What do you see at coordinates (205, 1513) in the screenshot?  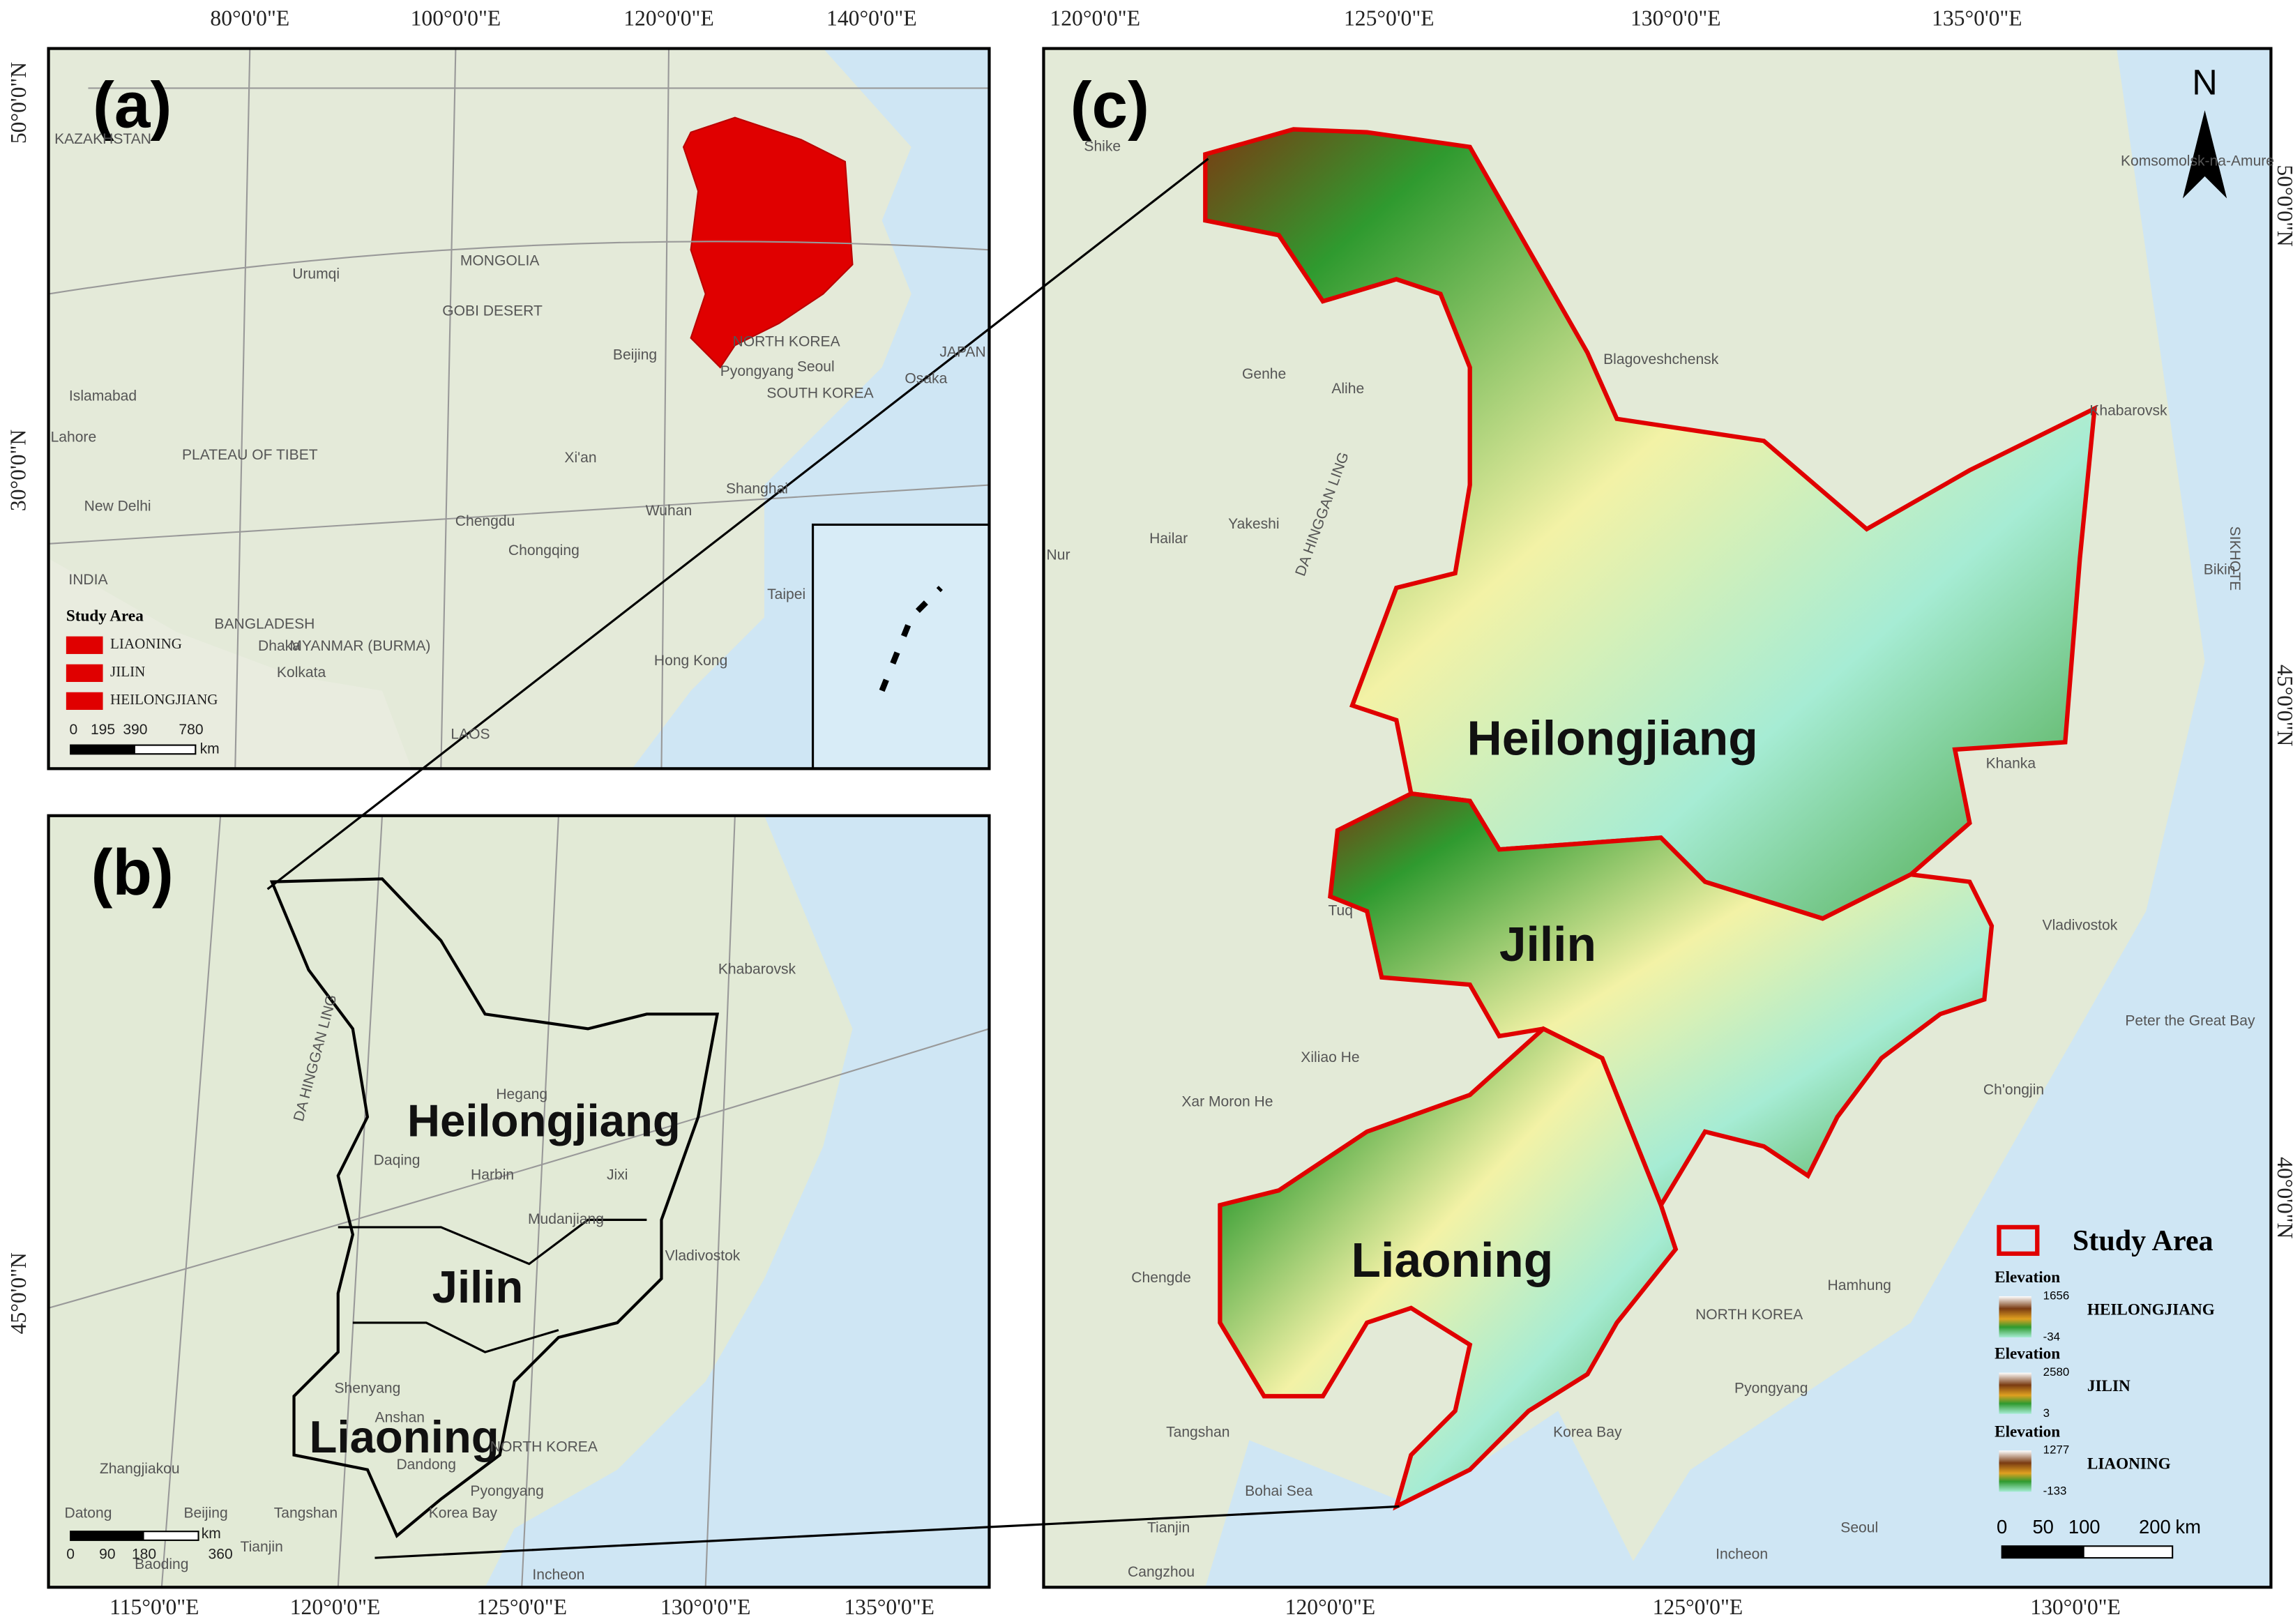 I see `place-label: Beijing` at bounding box center [205, 1513].